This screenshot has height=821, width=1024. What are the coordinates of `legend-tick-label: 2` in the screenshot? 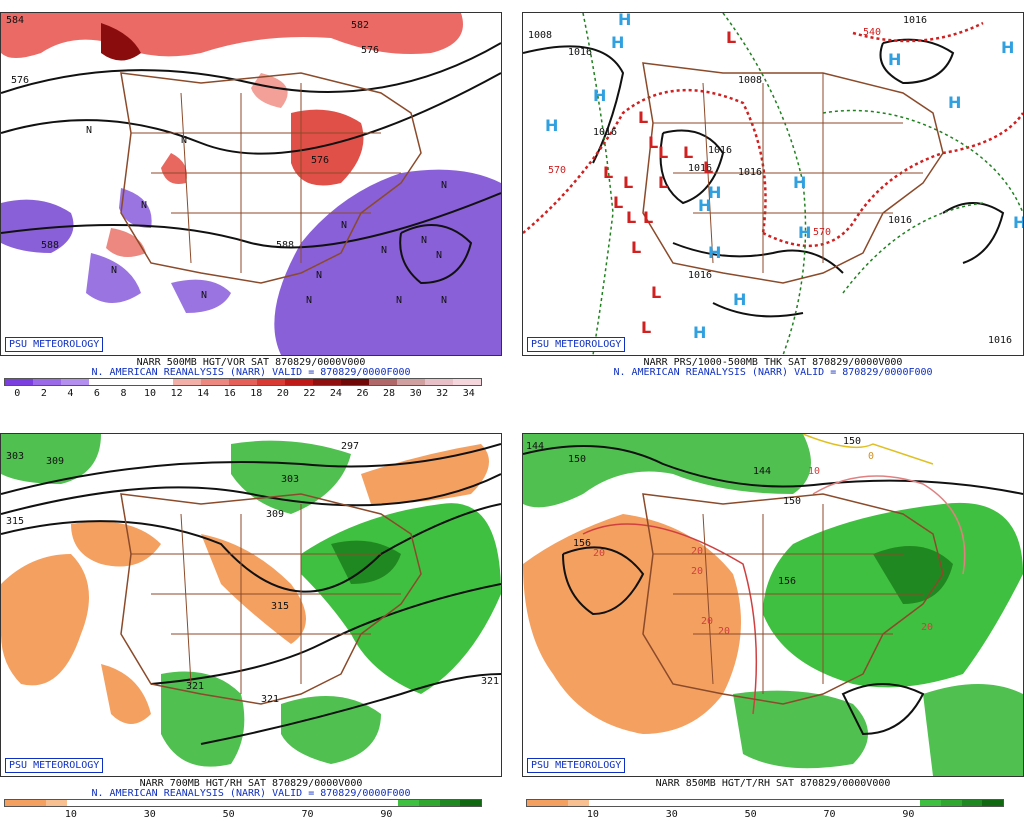 It's located at (43, 393).